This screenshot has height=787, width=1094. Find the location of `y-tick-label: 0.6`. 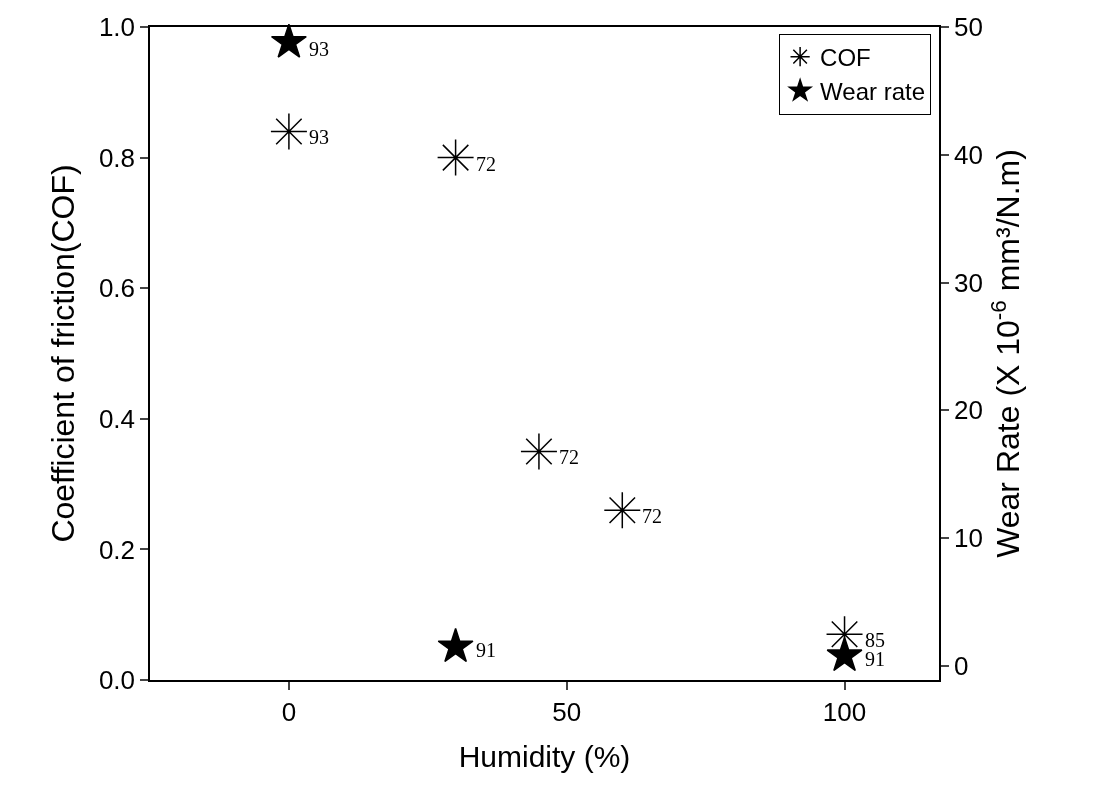

y-tick-label: 0.6 is located at coordinates (117, 288).